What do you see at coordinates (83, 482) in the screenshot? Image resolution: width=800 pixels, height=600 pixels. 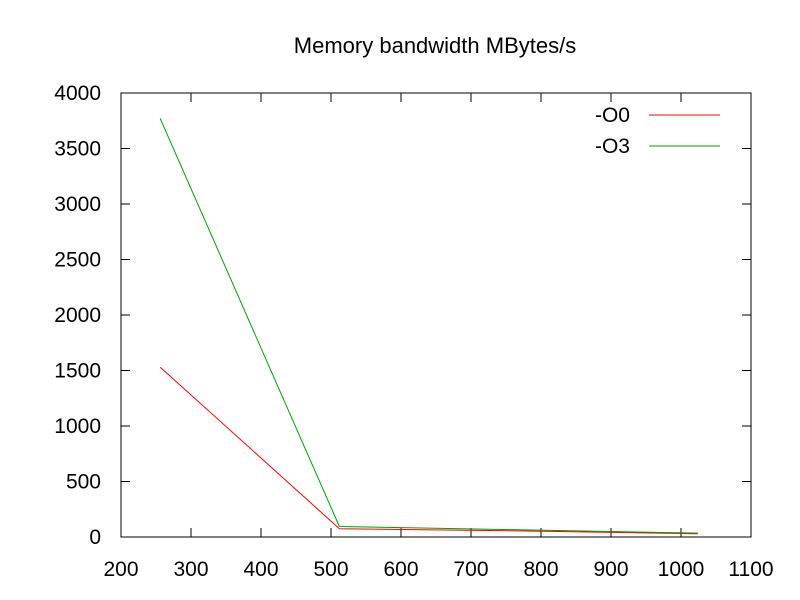 I see `y-tick-label: 500` at bounding box center [83, 482].